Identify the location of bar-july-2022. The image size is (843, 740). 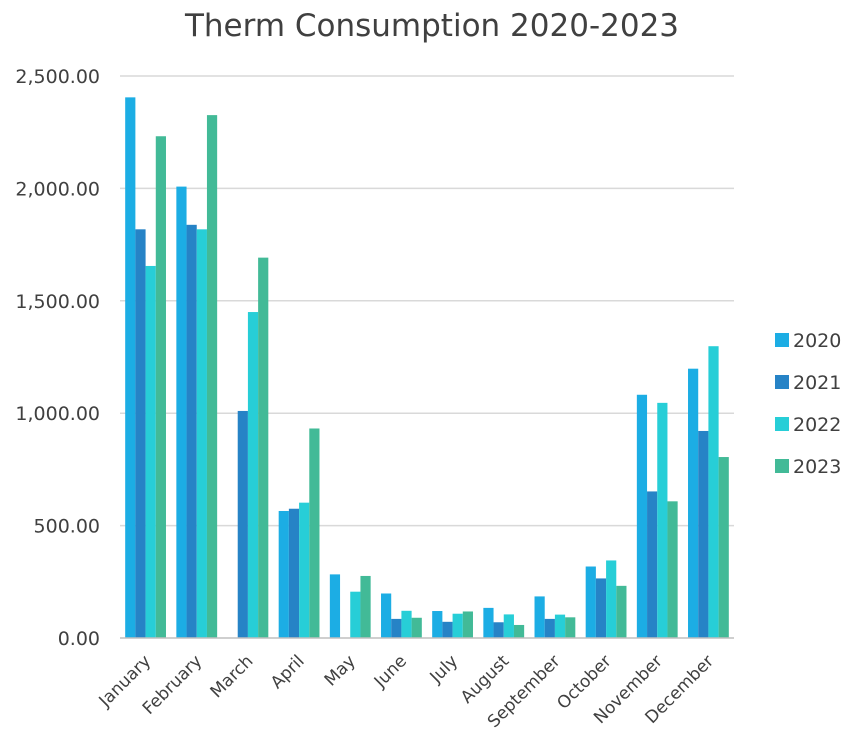
(457, 625).